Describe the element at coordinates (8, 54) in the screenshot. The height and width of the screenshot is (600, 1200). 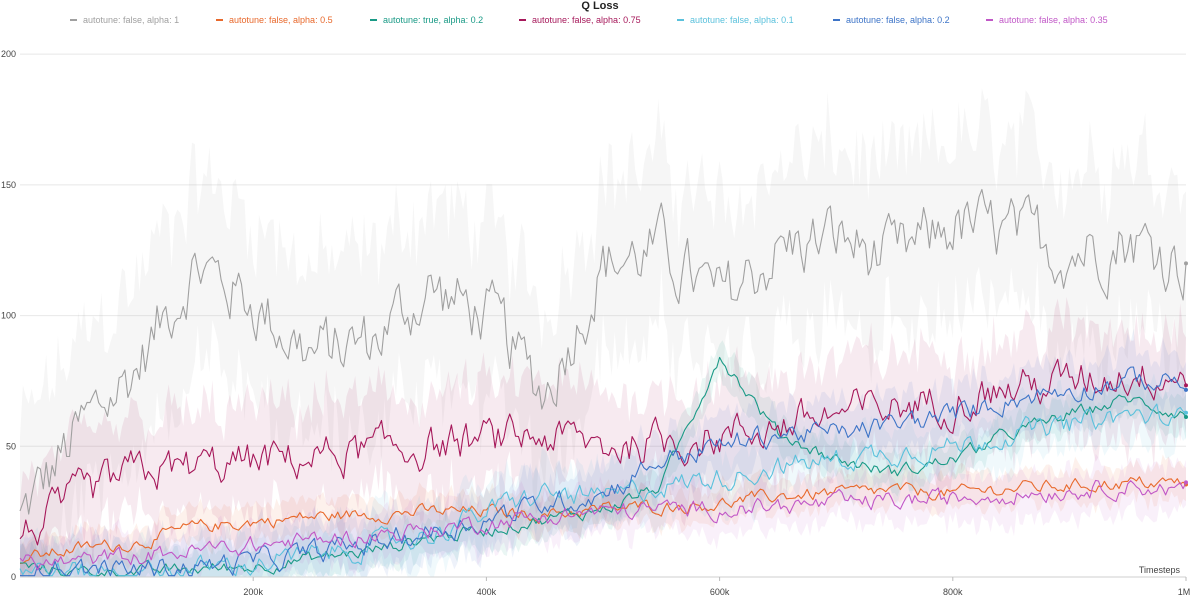
I see `y-tick-label: 200` at that location.